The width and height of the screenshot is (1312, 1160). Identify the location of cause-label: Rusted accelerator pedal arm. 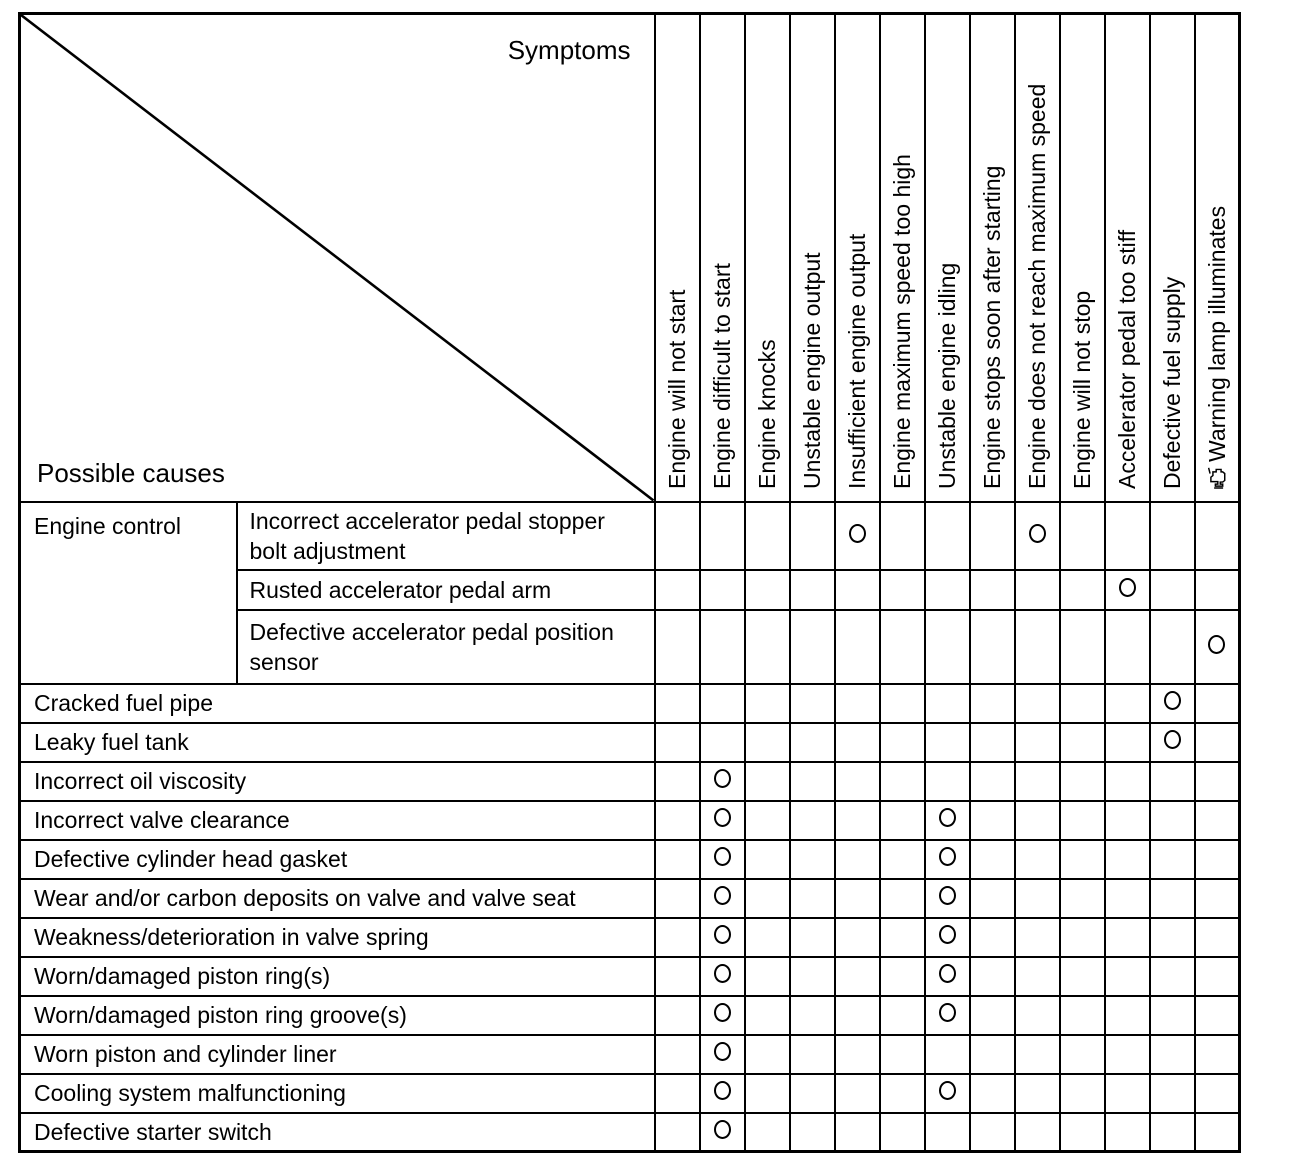
(445, 589).